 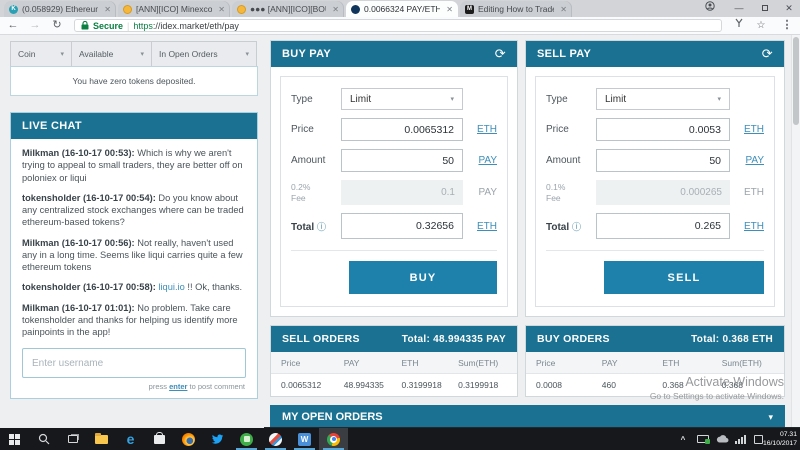 I want to click on page-scrollbar, so click(x=795, y=231).